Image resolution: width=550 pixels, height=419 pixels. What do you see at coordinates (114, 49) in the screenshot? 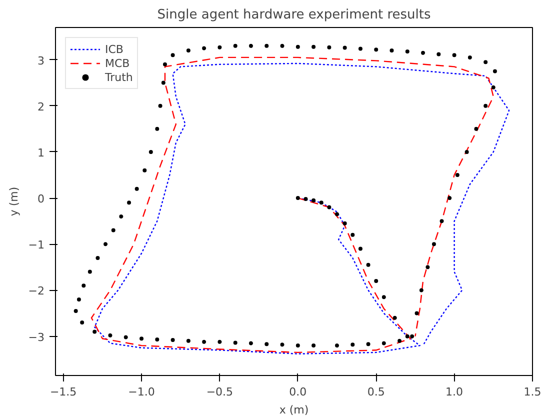
I see `legend-label: ICB` at bounding box center [114, 49].